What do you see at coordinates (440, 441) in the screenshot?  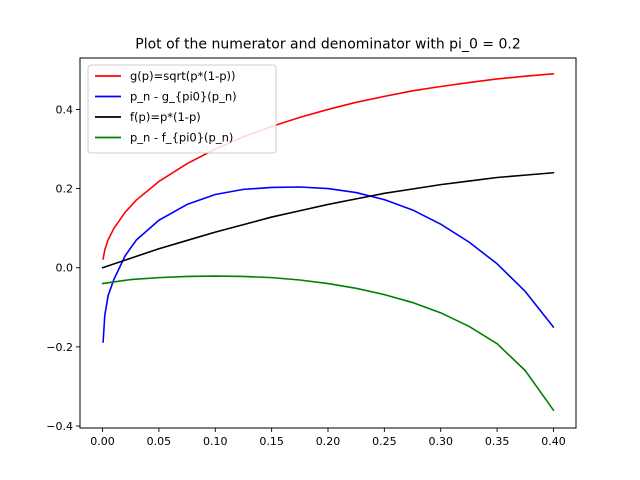 I see `x-tick-label: 0.30` at bounding box center [440, 441].